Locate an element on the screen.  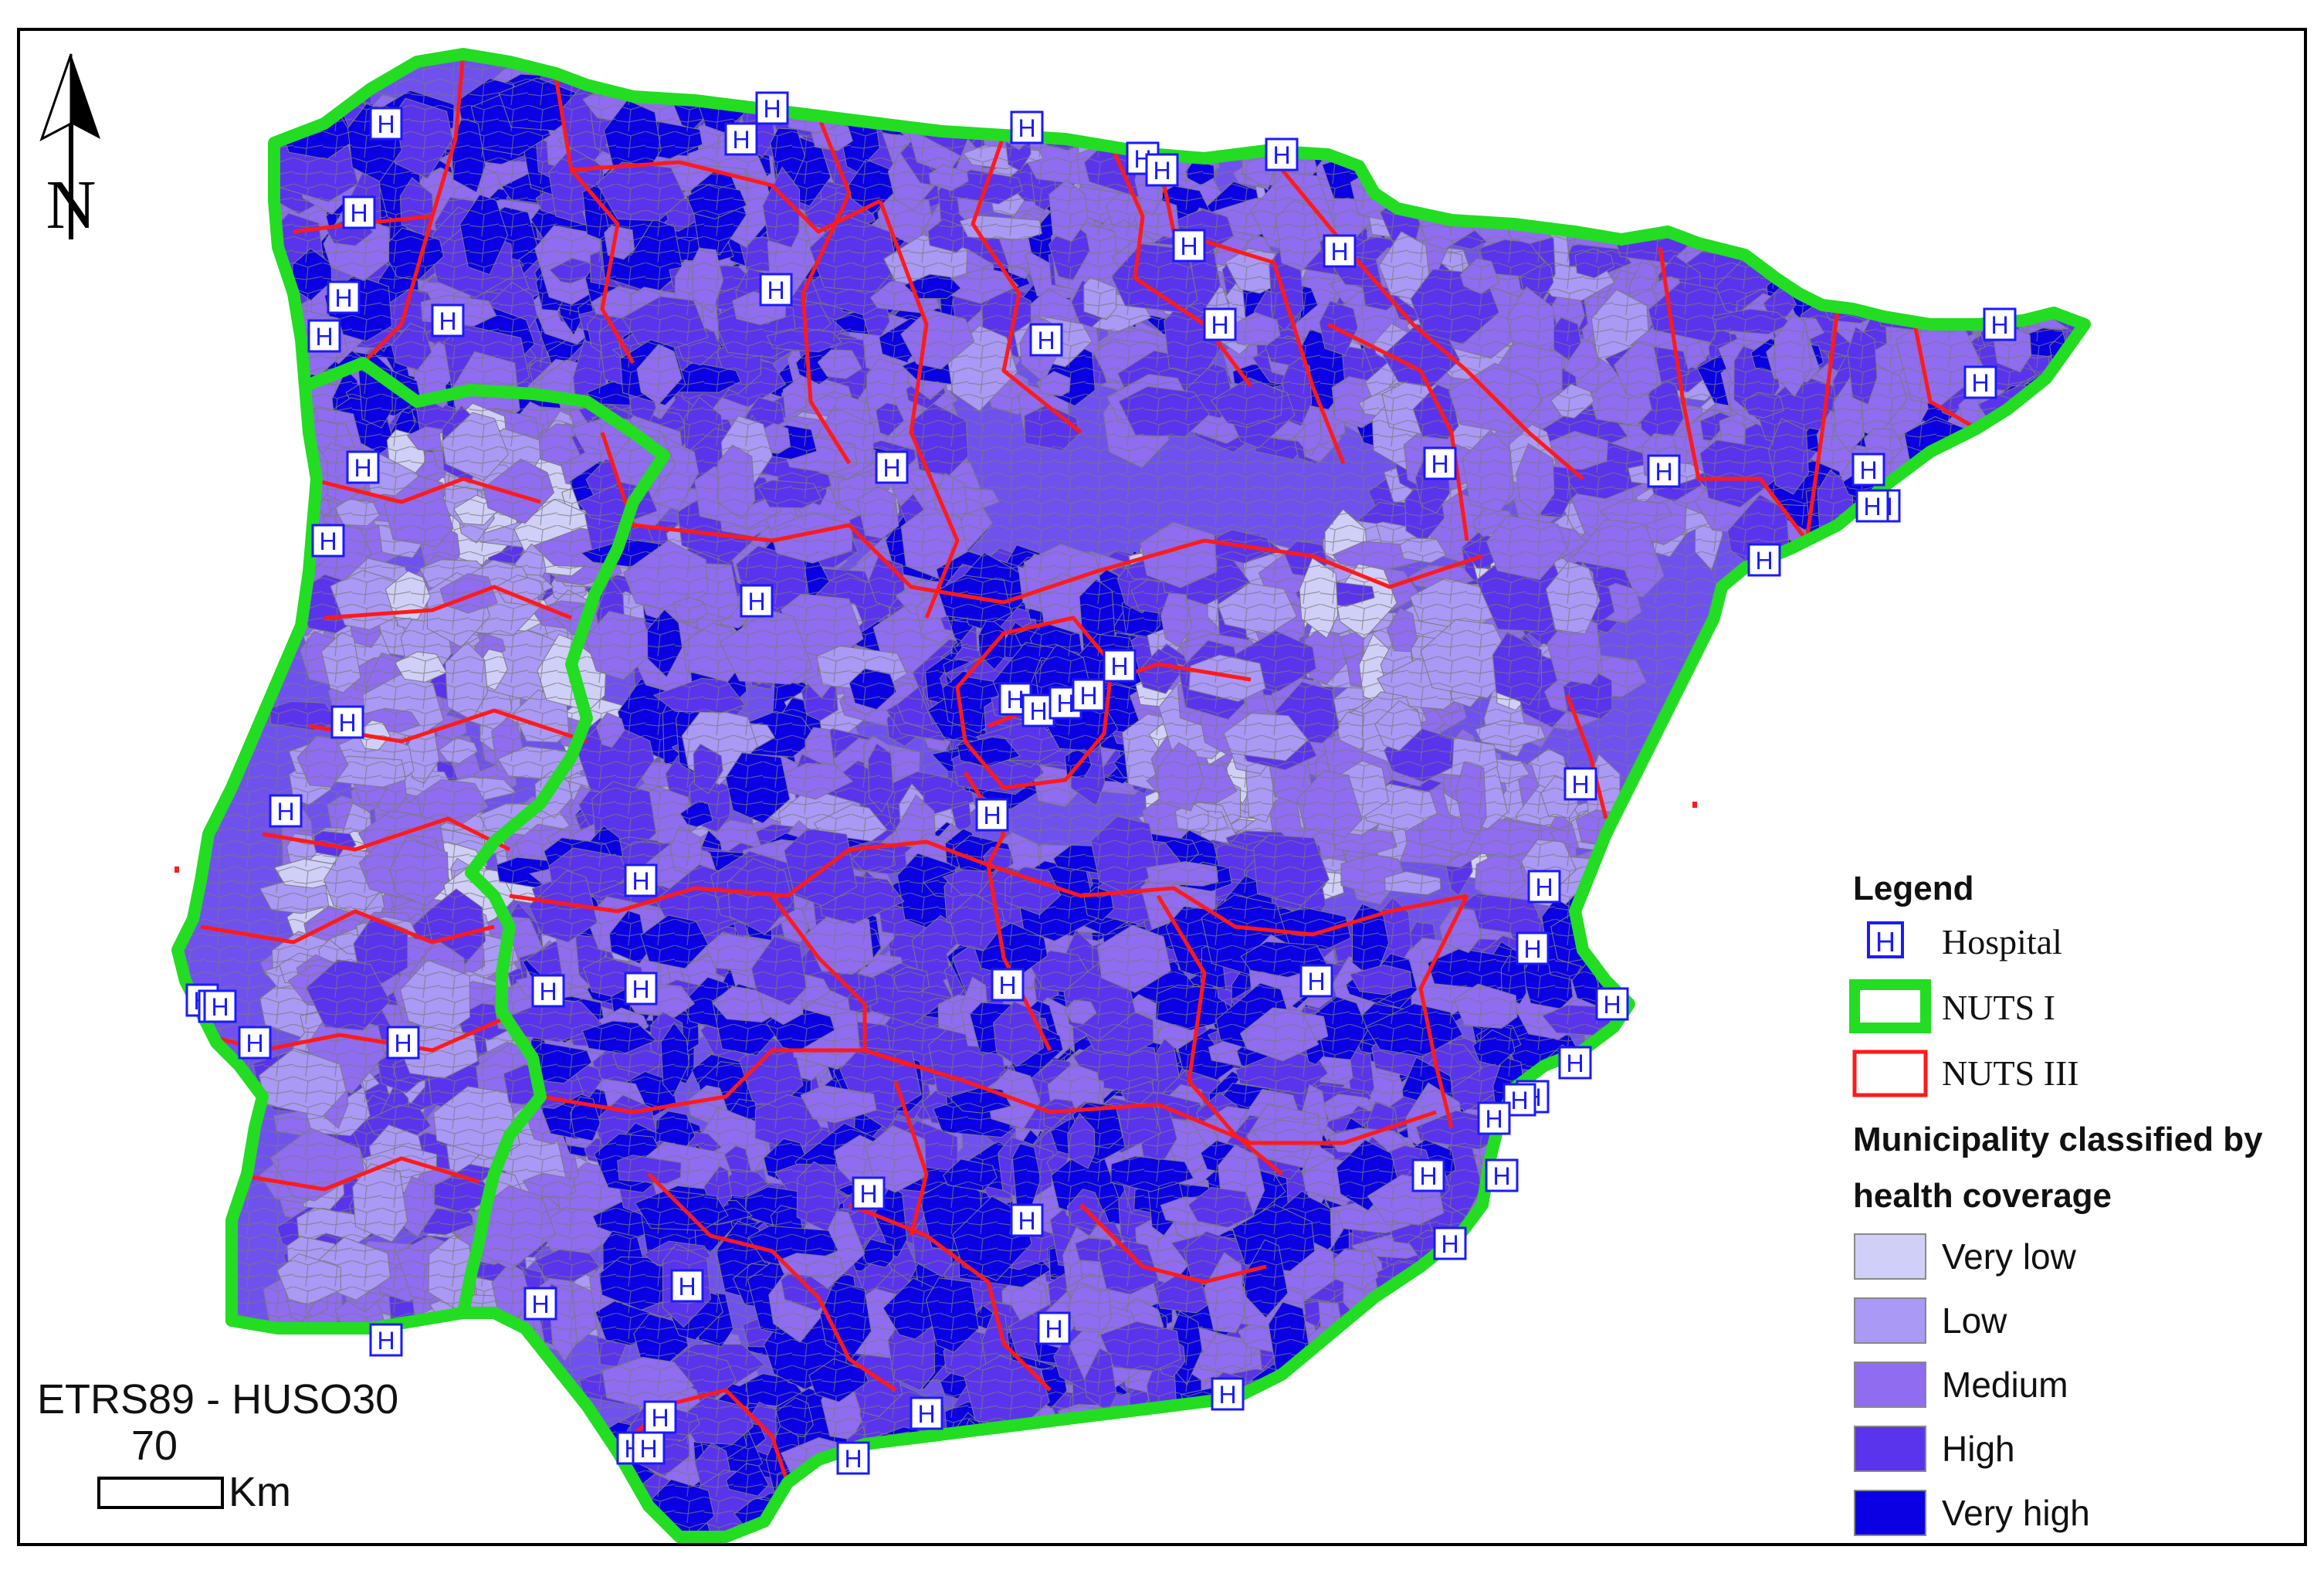
legend-title: Legend is located at coordinates (1913, 888).